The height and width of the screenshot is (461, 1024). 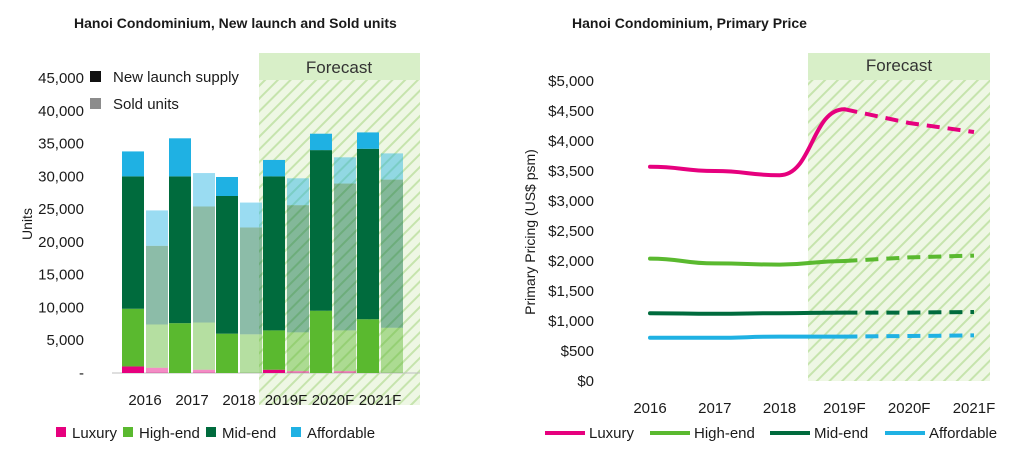 What do you see at coordinates (714, 408) in the screenshot?
I see `price-x-tick-2017: 2017` at bounding box center [714, 408].